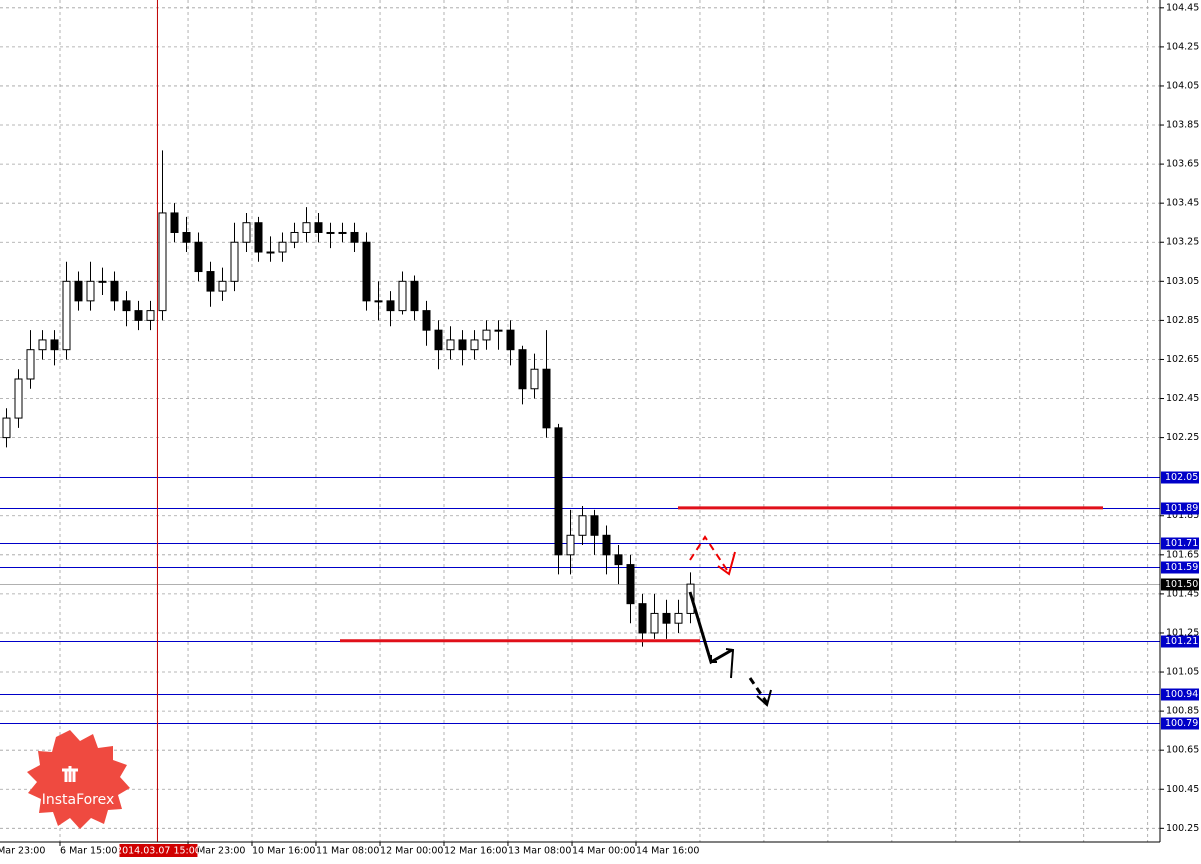  Describe the element at coordinates (216, 851) in the screenshot. I see `x-tick-label: 7 Mar 23:00` at that location.